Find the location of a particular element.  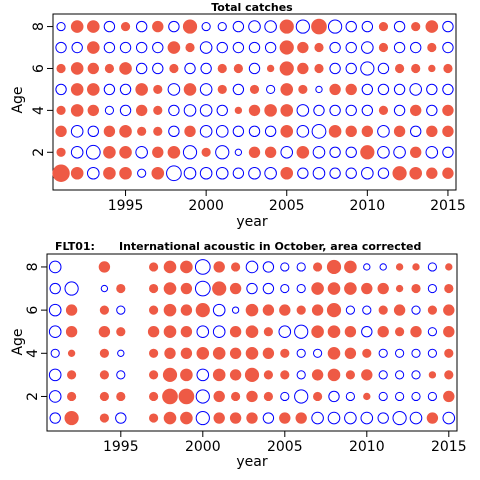

y-tick-label: 4 is located at coordinates (33, 353).